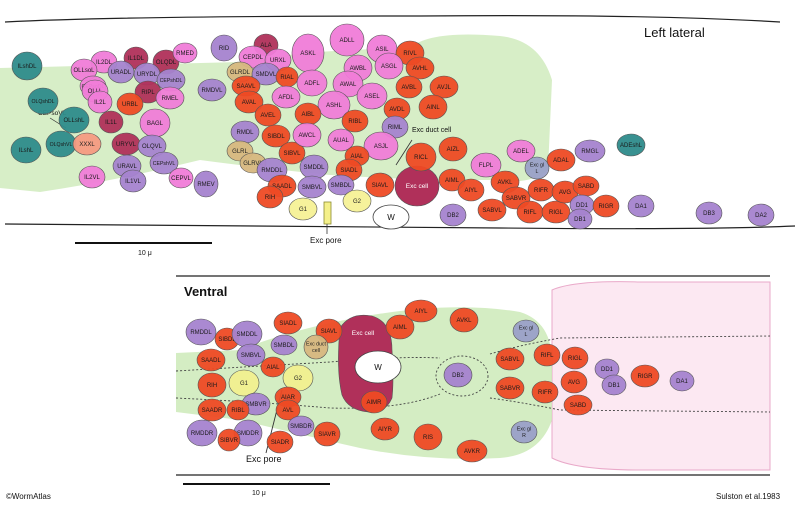 Image resolution: width=800 pixels, height=505 pixels. What do you see at coordinates (147, 75) in the screenshot?
I see `cell-label: URYDL` at bounding box center [147, 75].